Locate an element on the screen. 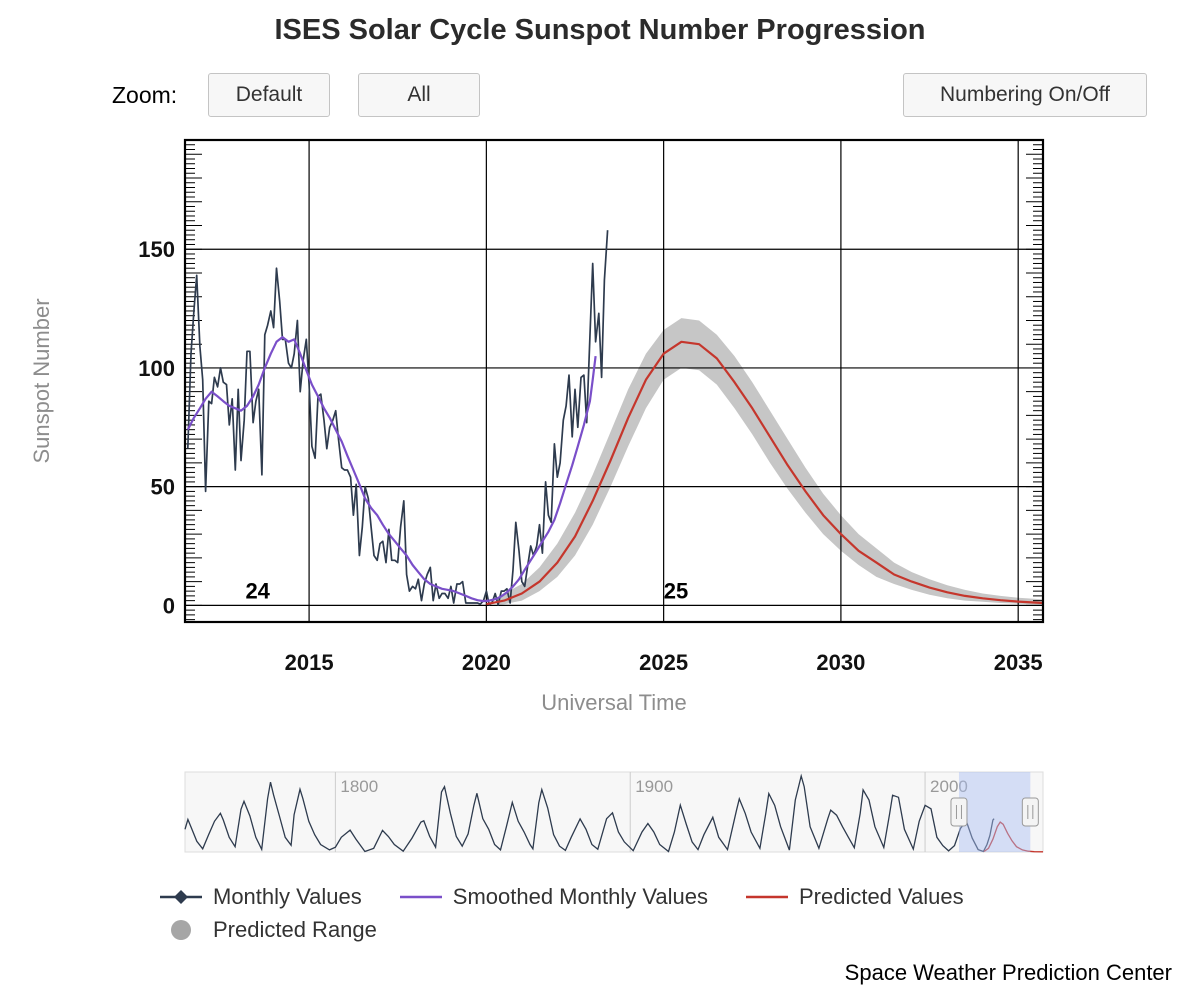 Image resolution: width=1200 pixels, height=1000 pixels. svg-text: 0 is located at coordinates (169, 605).